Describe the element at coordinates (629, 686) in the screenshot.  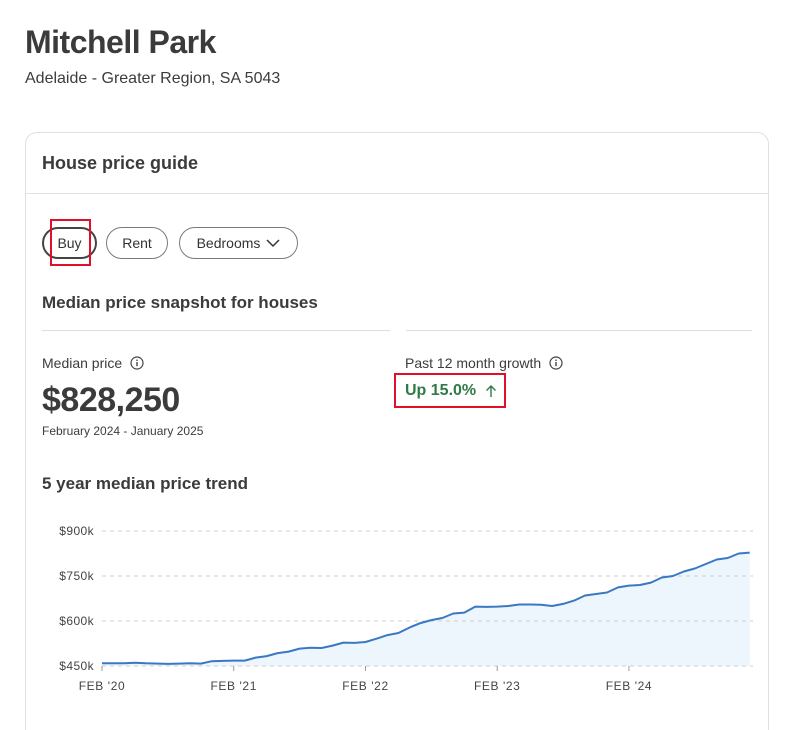
I see `x-tick-label: FEB '24` at that location.